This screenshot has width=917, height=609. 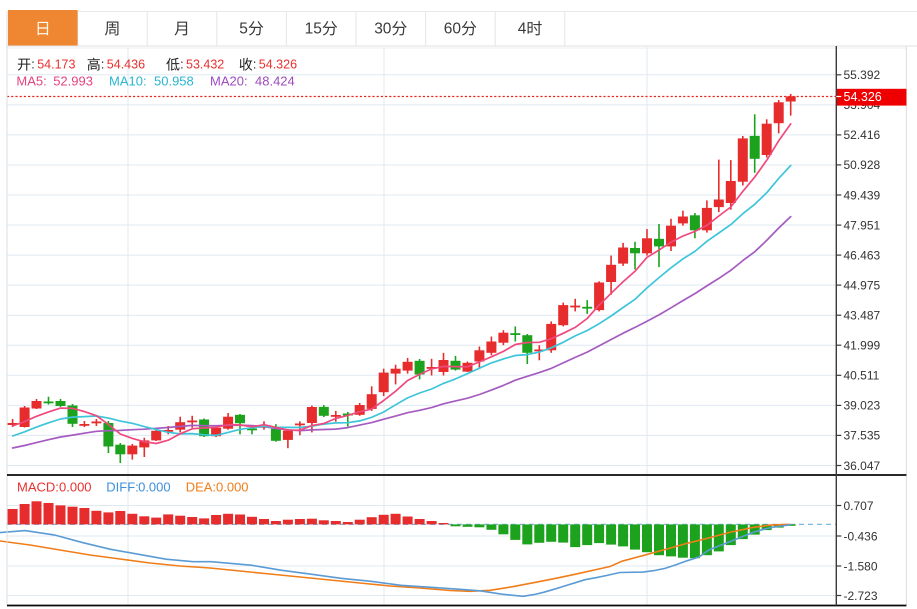 What do you see at coordinates (128, 80) in the screenshot?
I see `svg-text: MA10:` at bounding box center [128, 80].